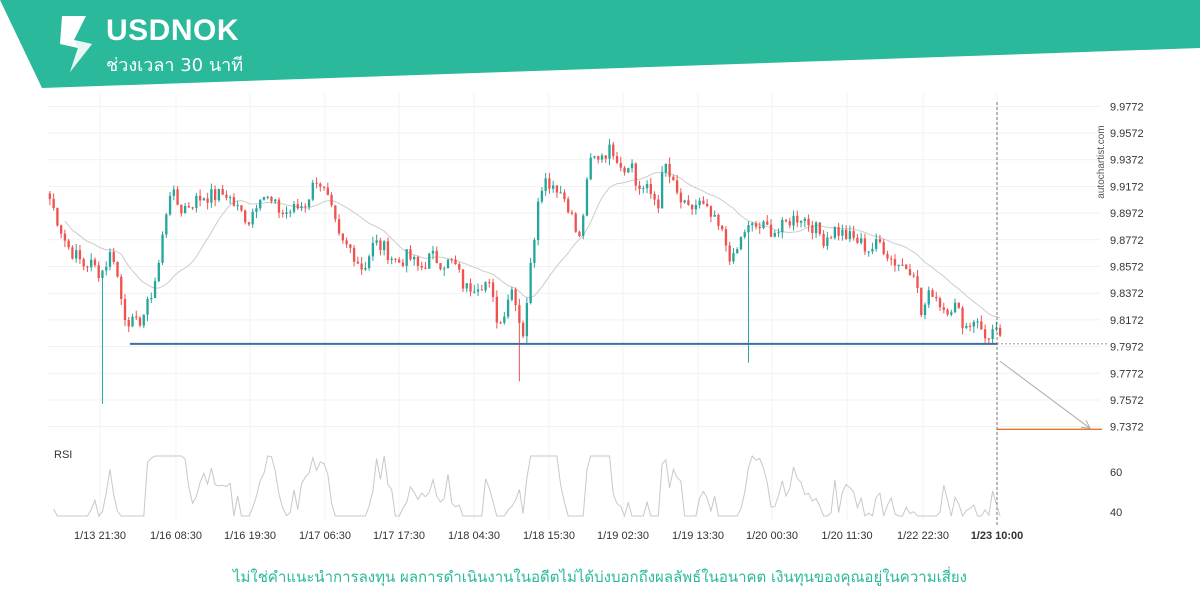  What do you see at coordinates (176, 536) in the screenshot?
I see `x-tick-label: 1/16 08:30` at bounding box center [176, 536].